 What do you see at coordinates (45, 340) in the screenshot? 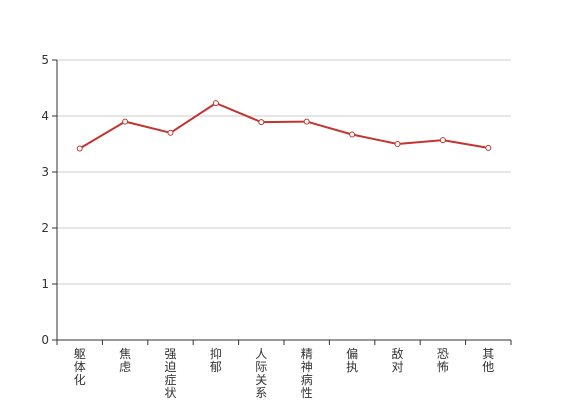
I see `y-tick-label: 0` at bounding box center [45, 340].